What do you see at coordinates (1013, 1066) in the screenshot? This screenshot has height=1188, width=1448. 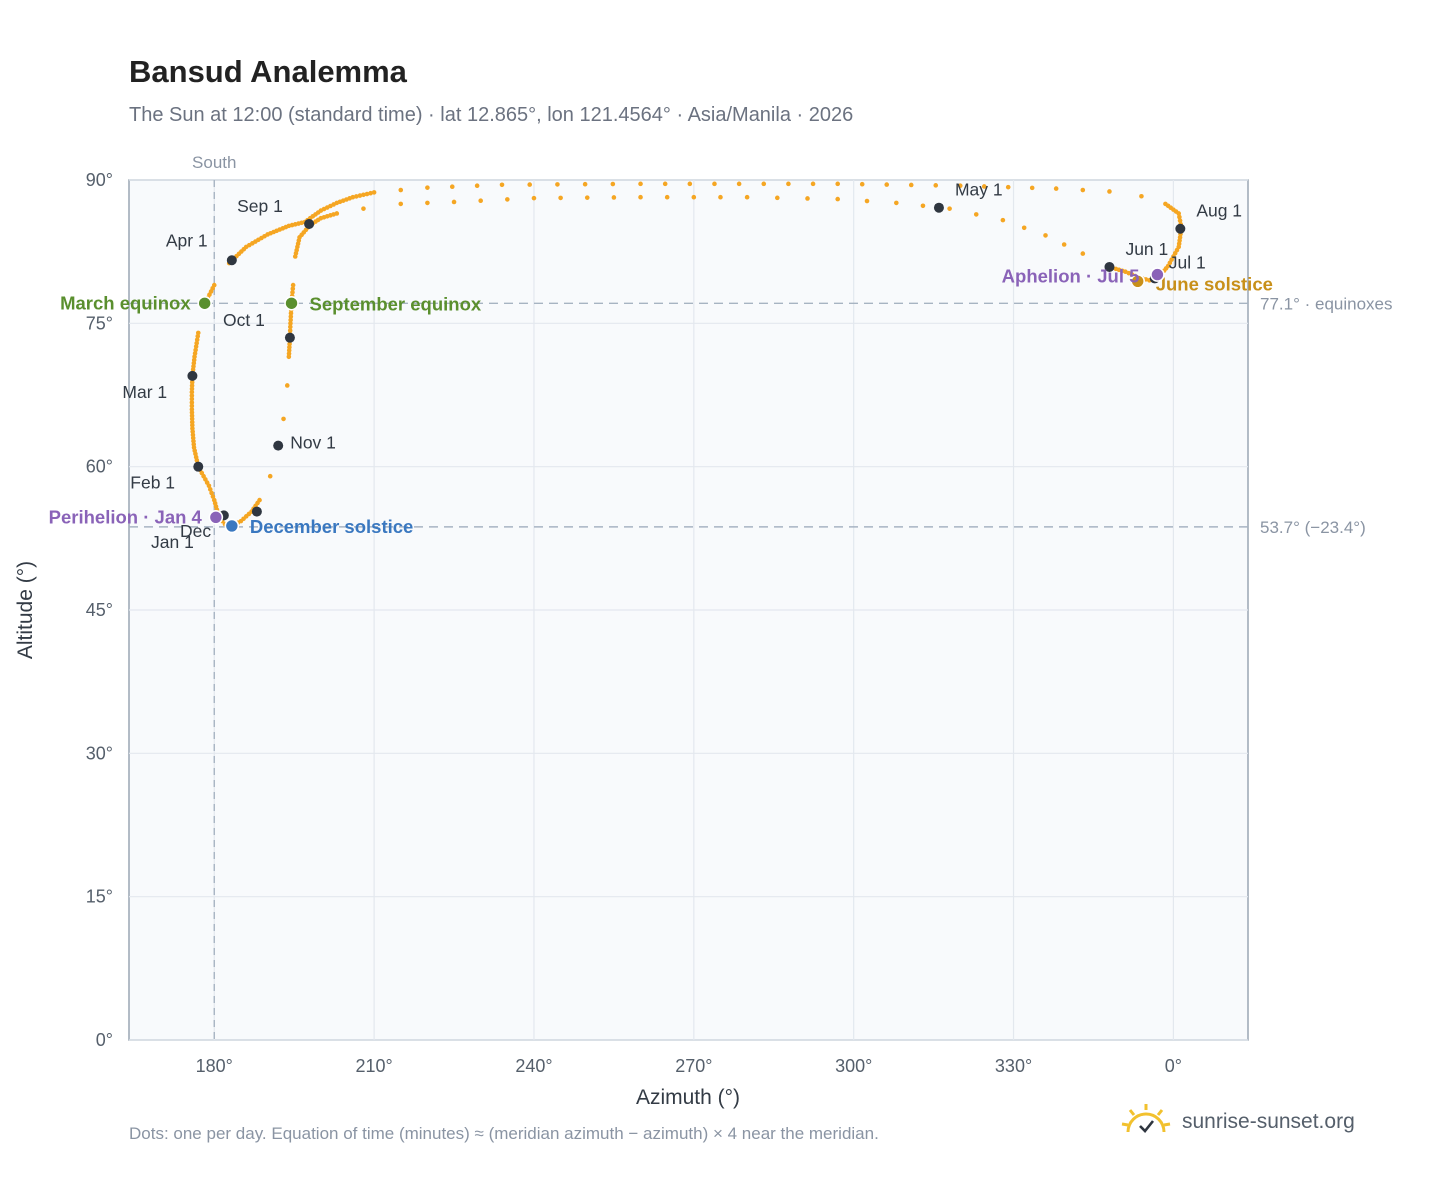 I see `x-tick-label: 330°` at bounding box center [1013, 1066].